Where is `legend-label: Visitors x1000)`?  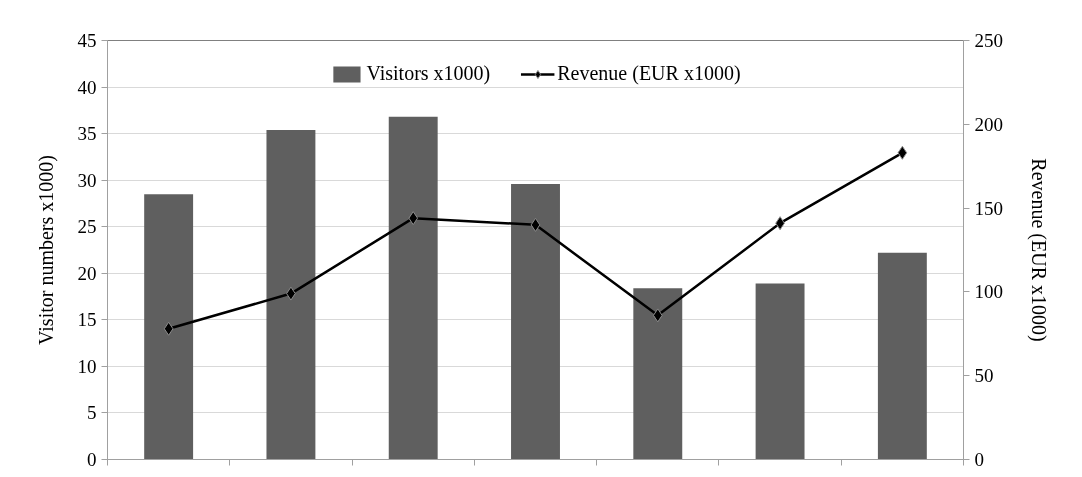 legend-label: Visitors x1000) is located at coordinates (428, 73).